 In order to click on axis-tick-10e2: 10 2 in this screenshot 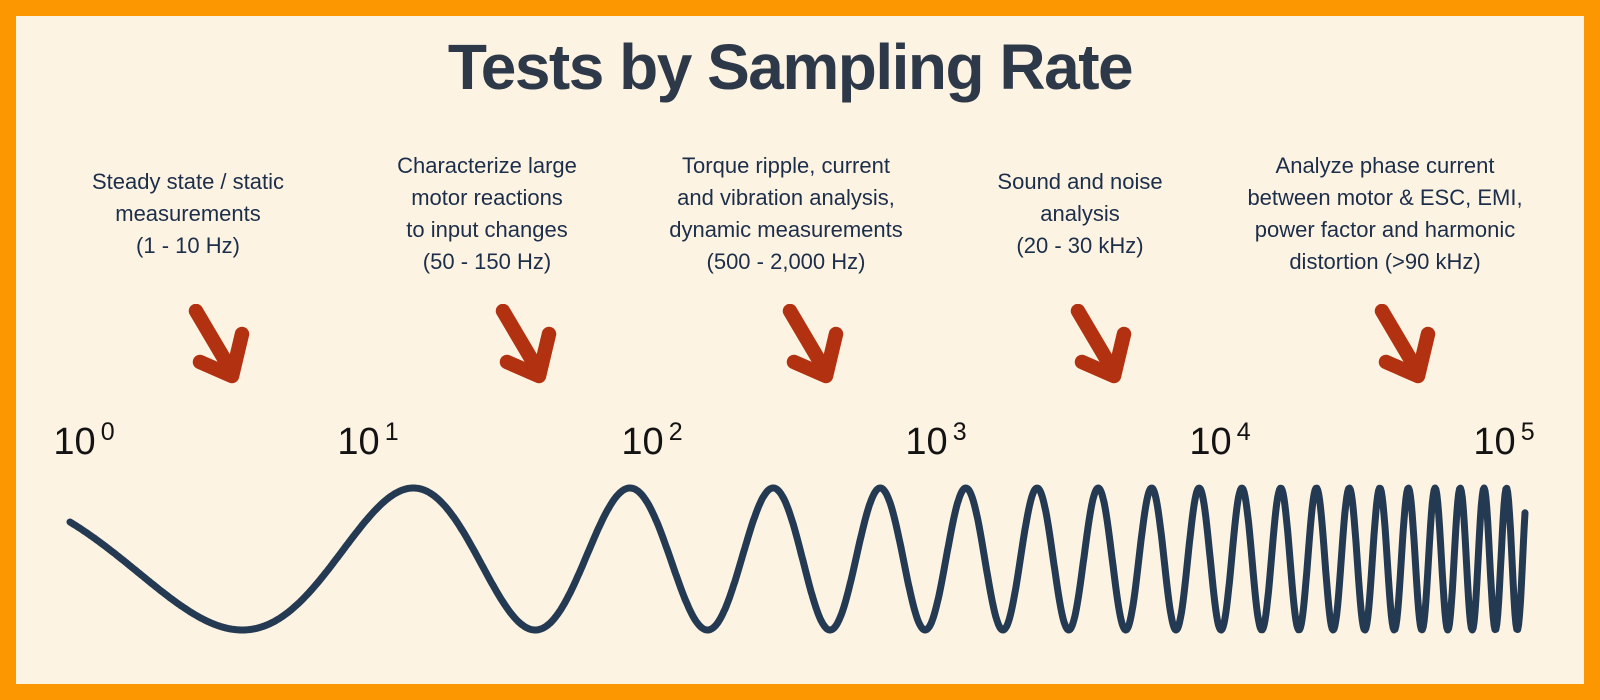, I will do `click(651, 442)`.